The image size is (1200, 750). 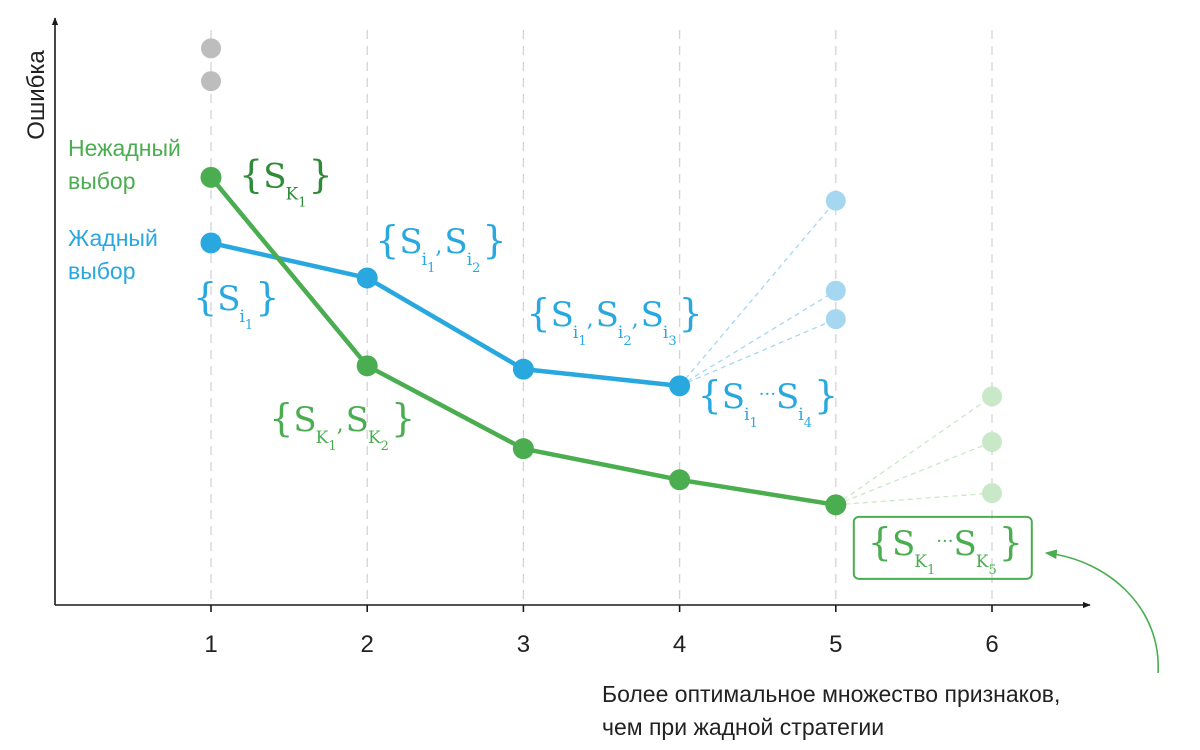 What do you see at coordinates (835, 644) in the screenshot?
I see `x-tick-label: 5` at bounding box center [835, 644].